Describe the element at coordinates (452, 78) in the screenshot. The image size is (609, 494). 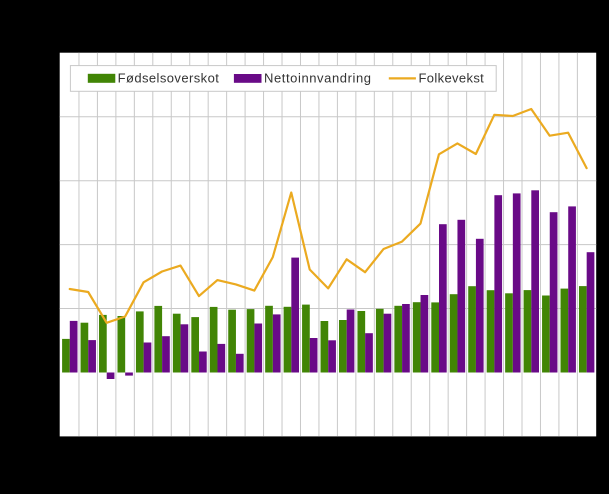
I see `svg-text: Folkevekst` at that location.